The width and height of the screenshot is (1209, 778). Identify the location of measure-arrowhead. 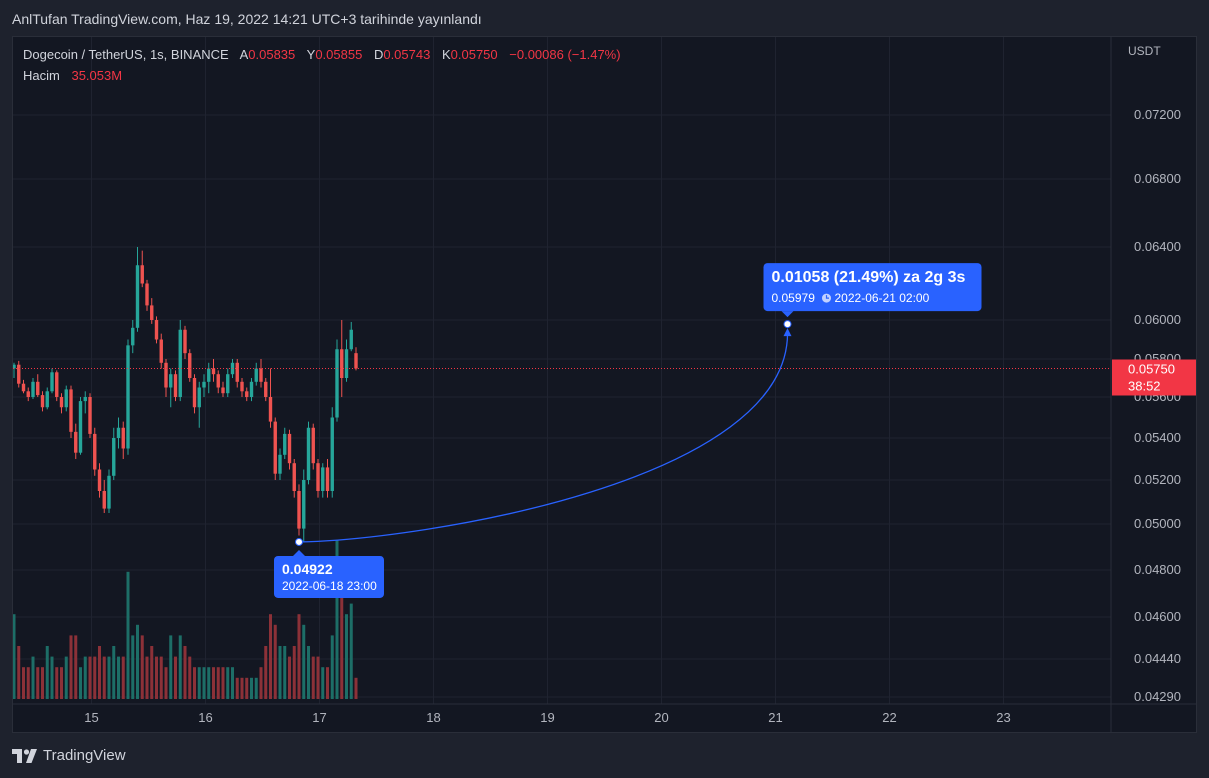
(787, 332).